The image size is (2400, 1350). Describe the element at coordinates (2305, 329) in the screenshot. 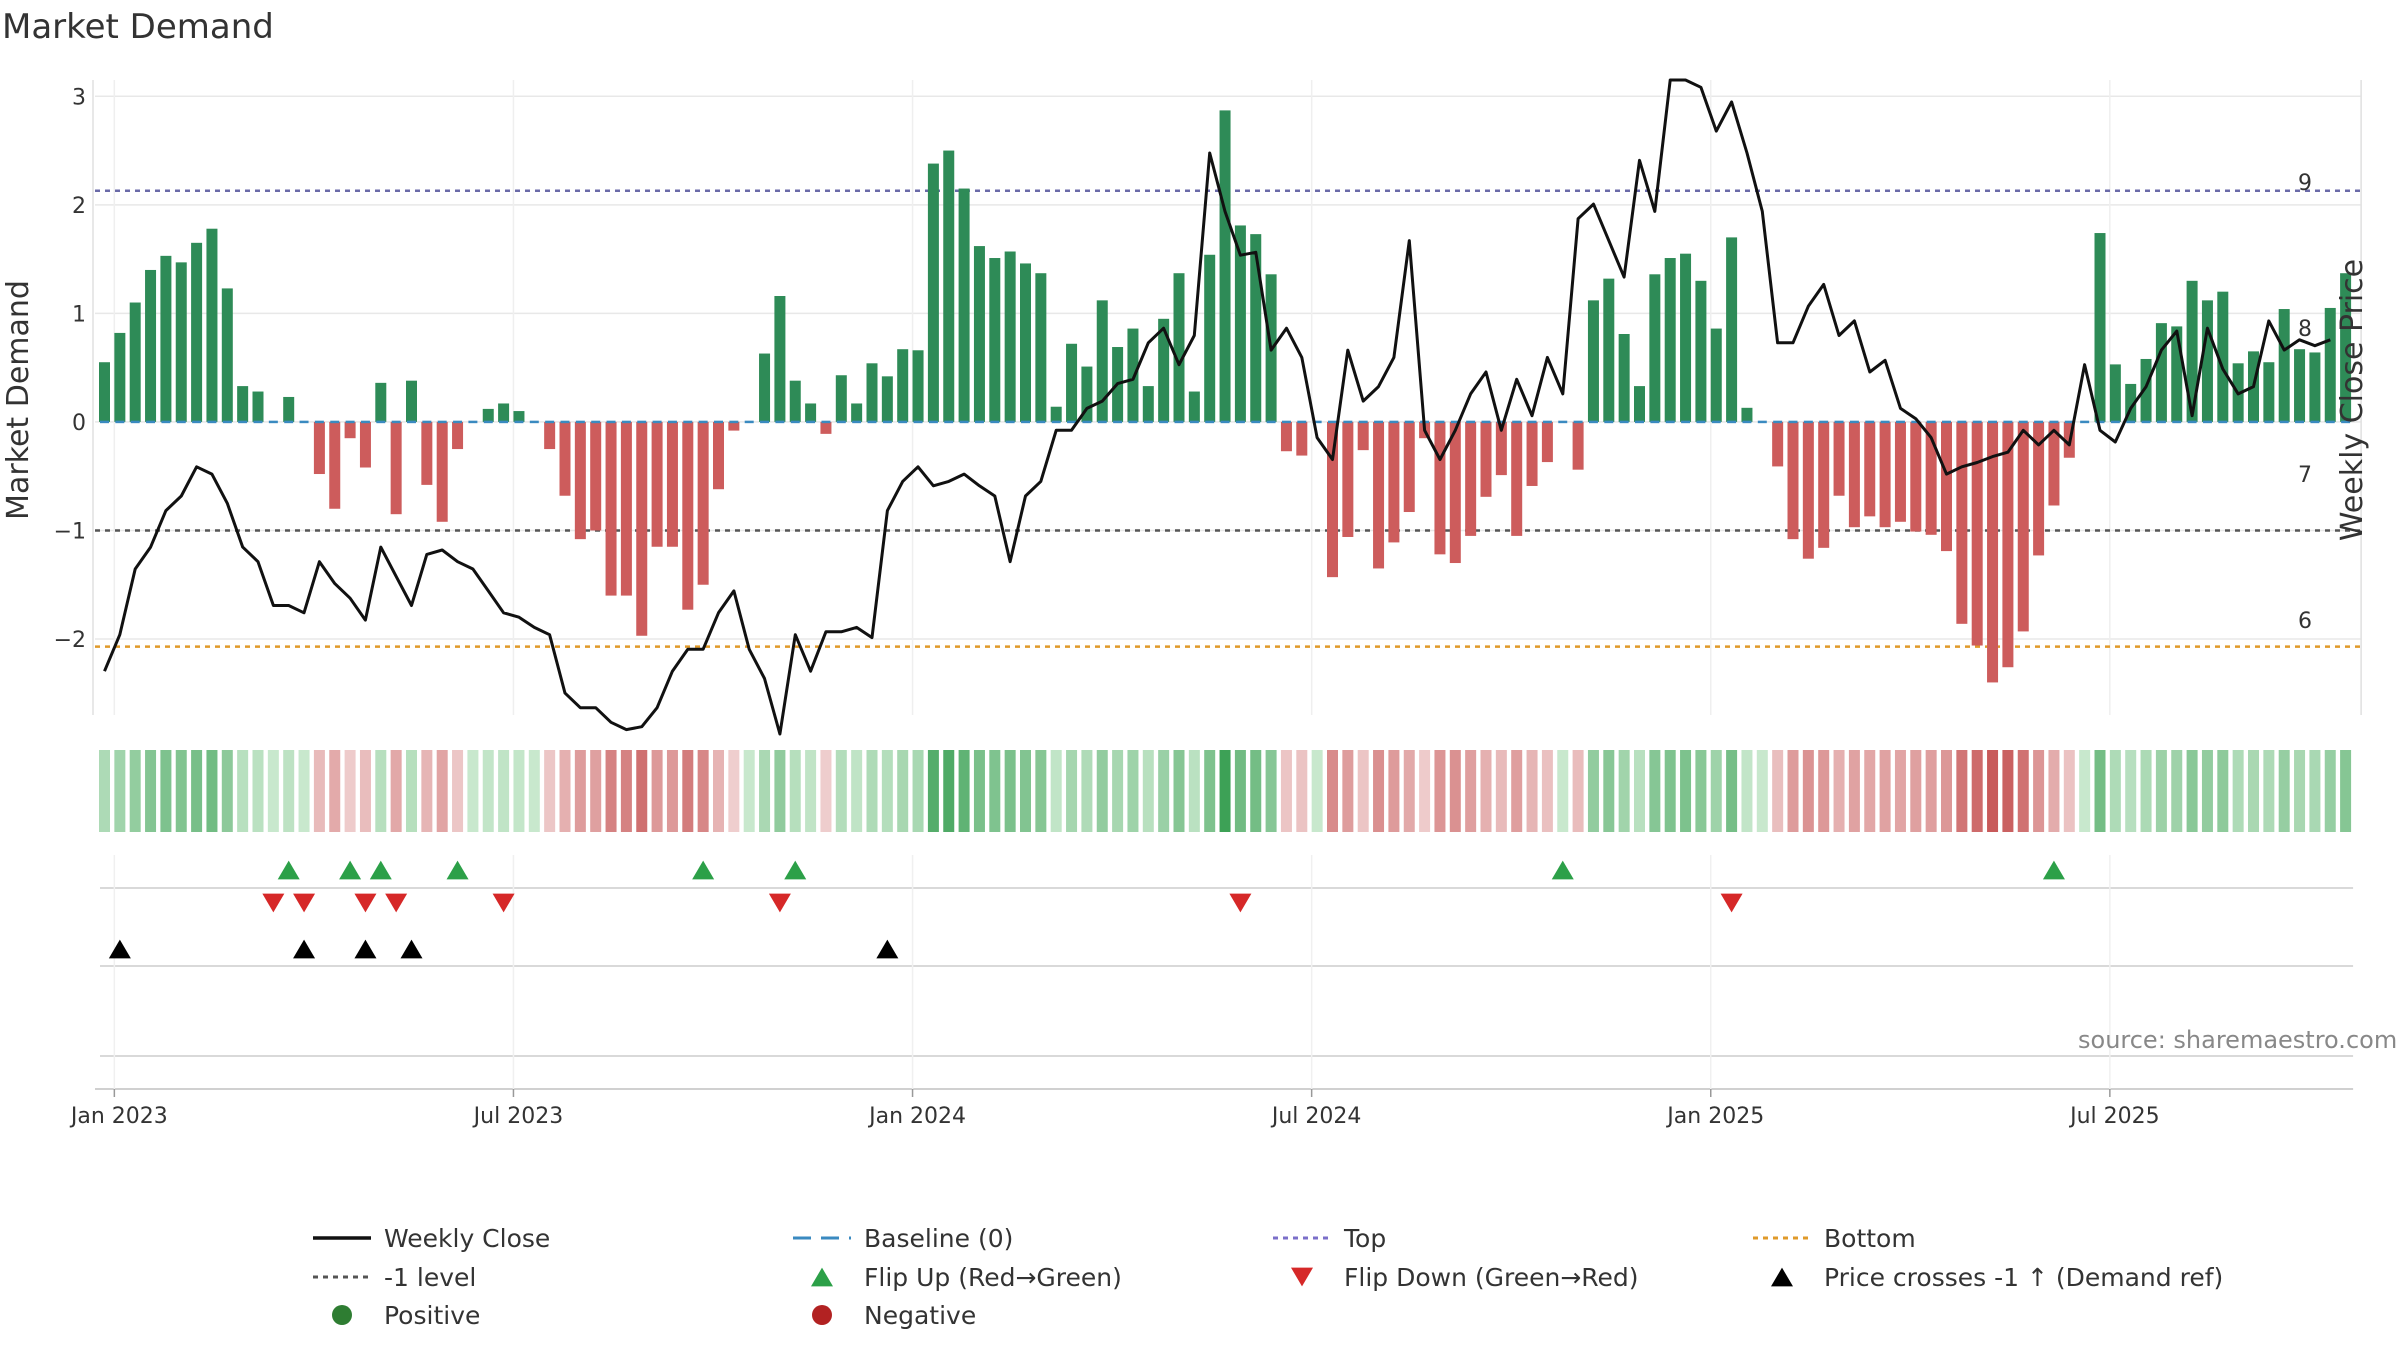

I see `right-tick-label: 8` at that location.